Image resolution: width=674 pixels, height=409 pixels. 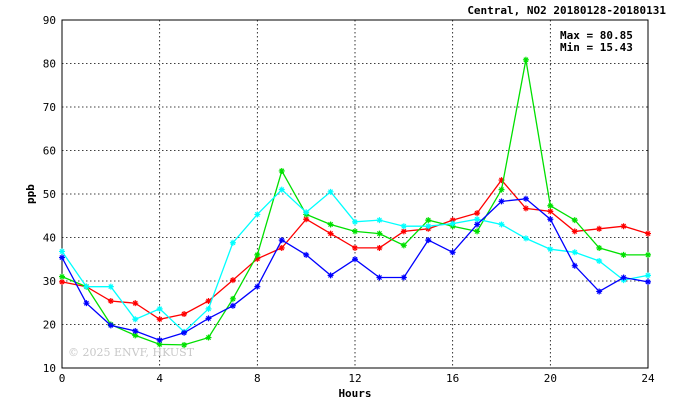 What do you see at coordinates (49, 325) in the screenshot?
I see `y-tick-label: 20` at bounding box center [49, 325].